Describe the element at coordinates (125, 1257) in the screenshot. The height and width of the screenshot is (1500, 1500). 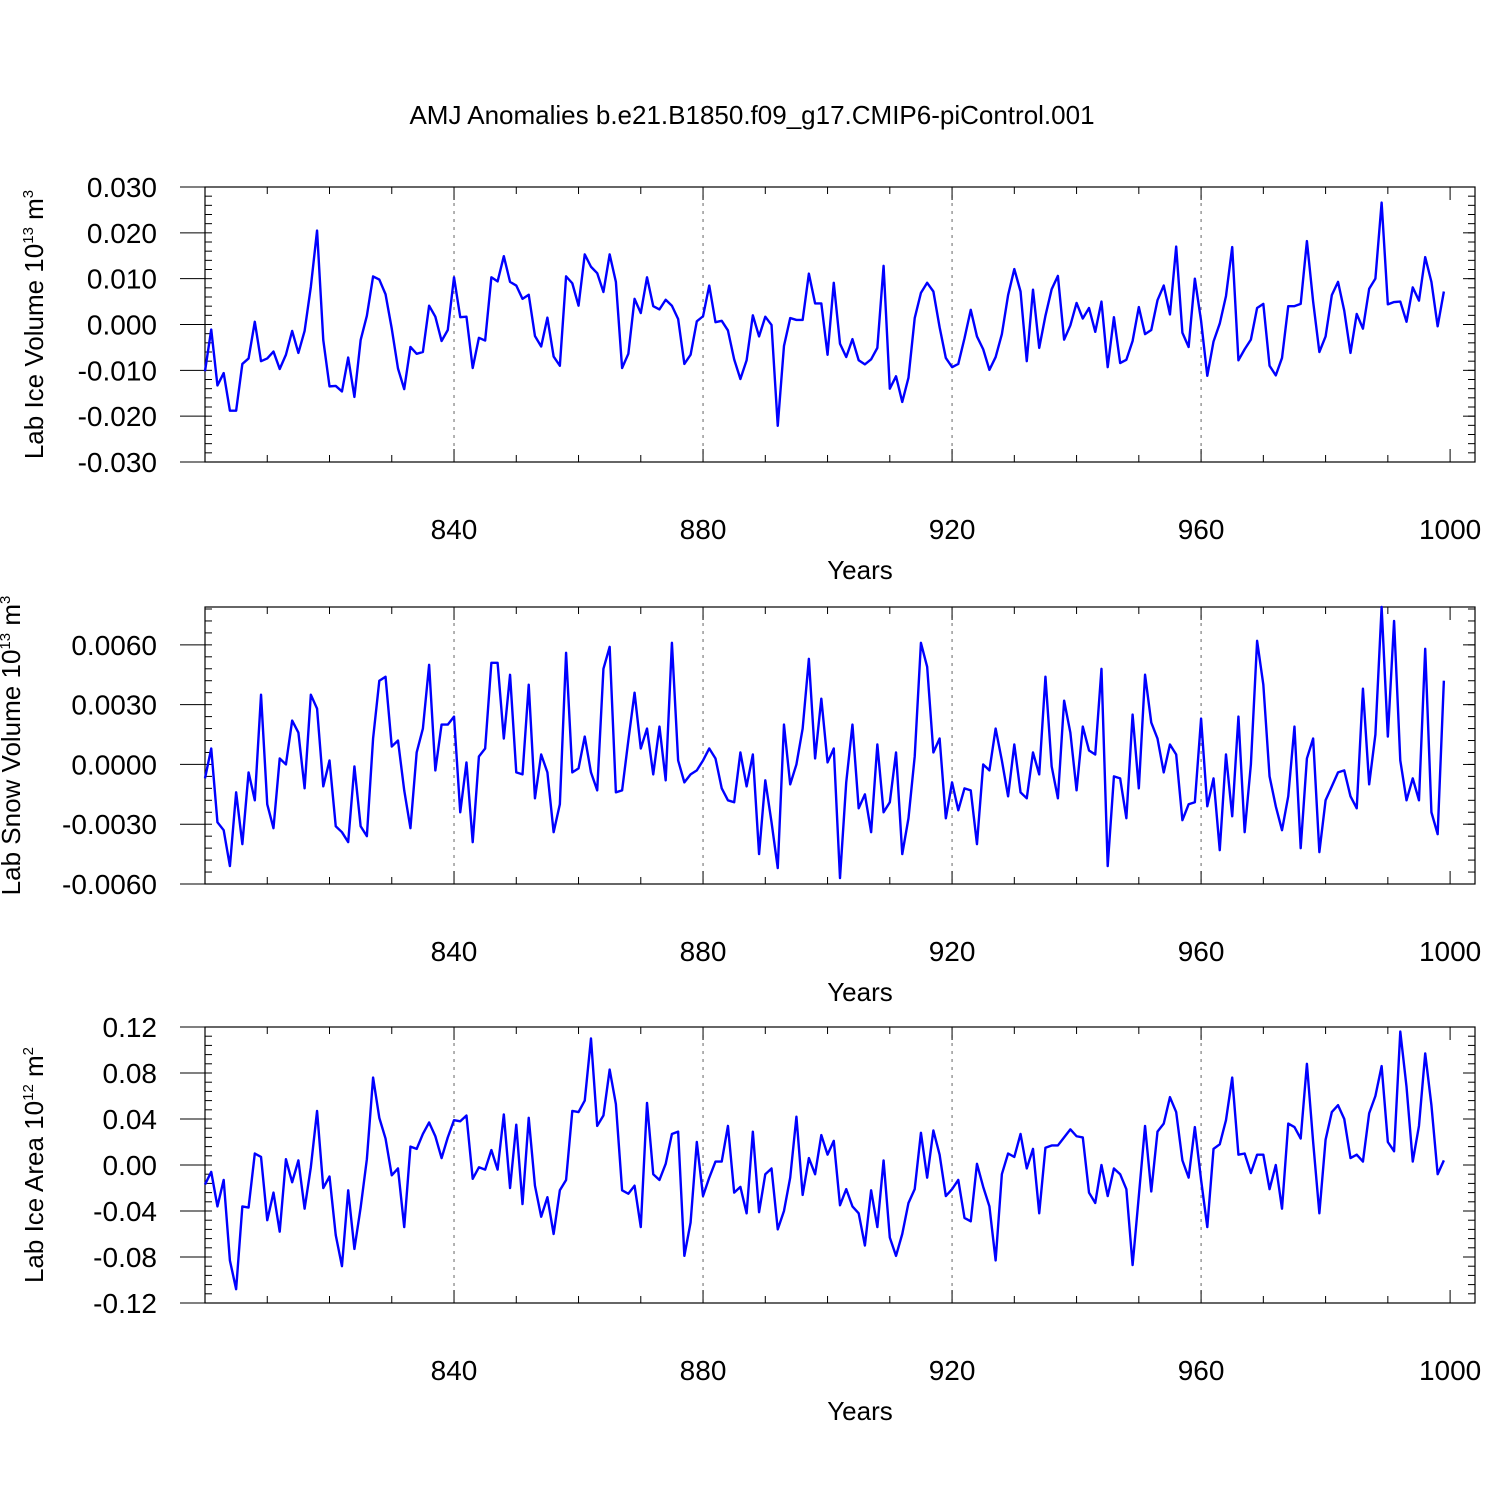
I see `y-tick-label: -0.08` at that location.